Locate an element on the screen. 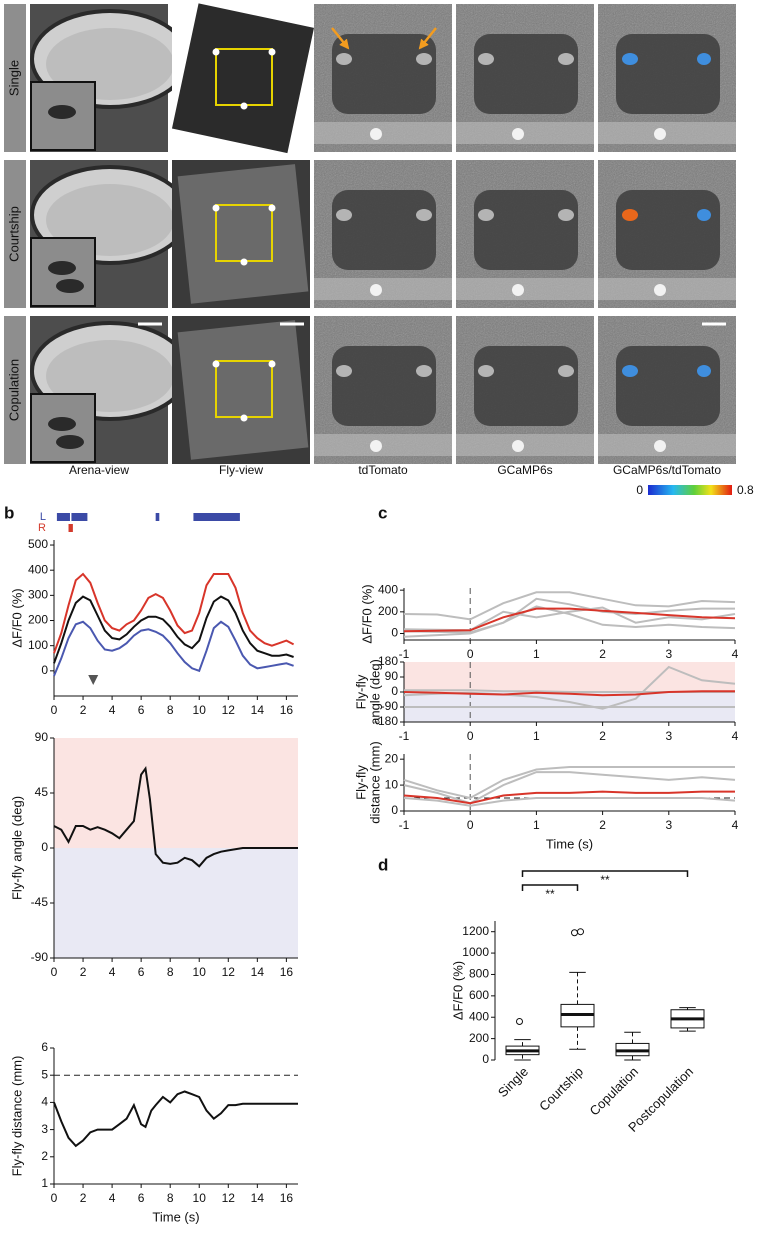 This screenshot has width=758, height=1234. column-label: tdTomato is located at coordinates (383, 470).